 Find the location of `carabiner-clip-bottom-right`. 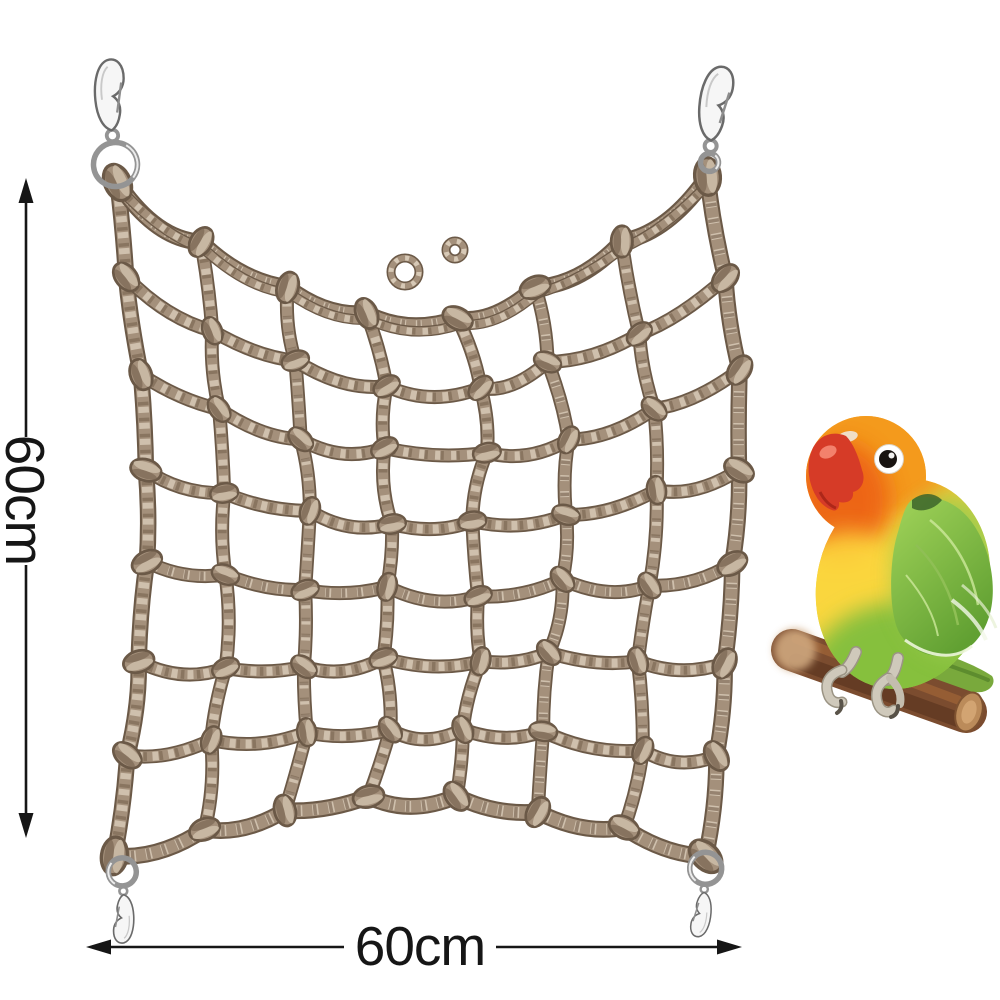

carabiner-clip-bottom-right is located at coordinates (705, 893).